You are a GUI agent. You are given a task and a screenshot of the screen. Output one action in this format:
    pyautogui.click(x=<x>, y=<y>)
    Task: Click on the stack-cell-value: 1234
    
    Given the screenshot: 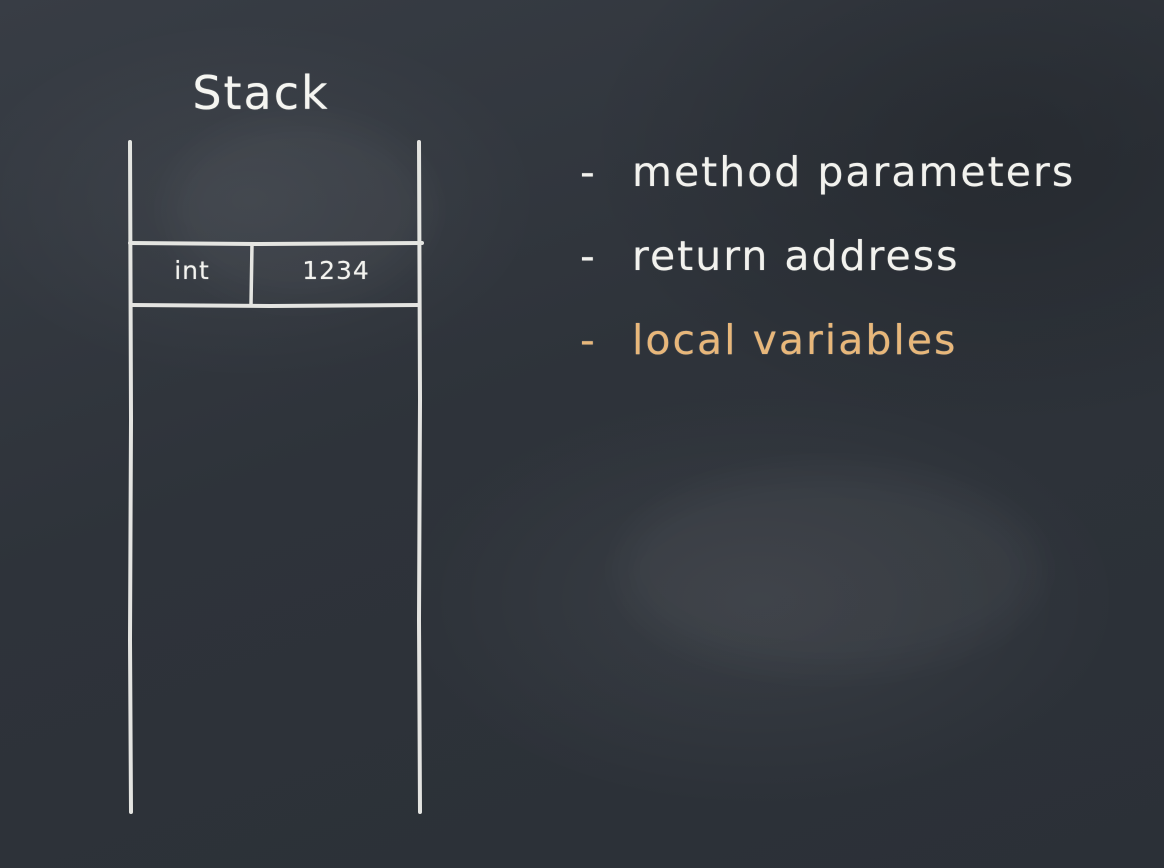 What is the action you would take?
    pyautogui.click(x=336, y=270)
    